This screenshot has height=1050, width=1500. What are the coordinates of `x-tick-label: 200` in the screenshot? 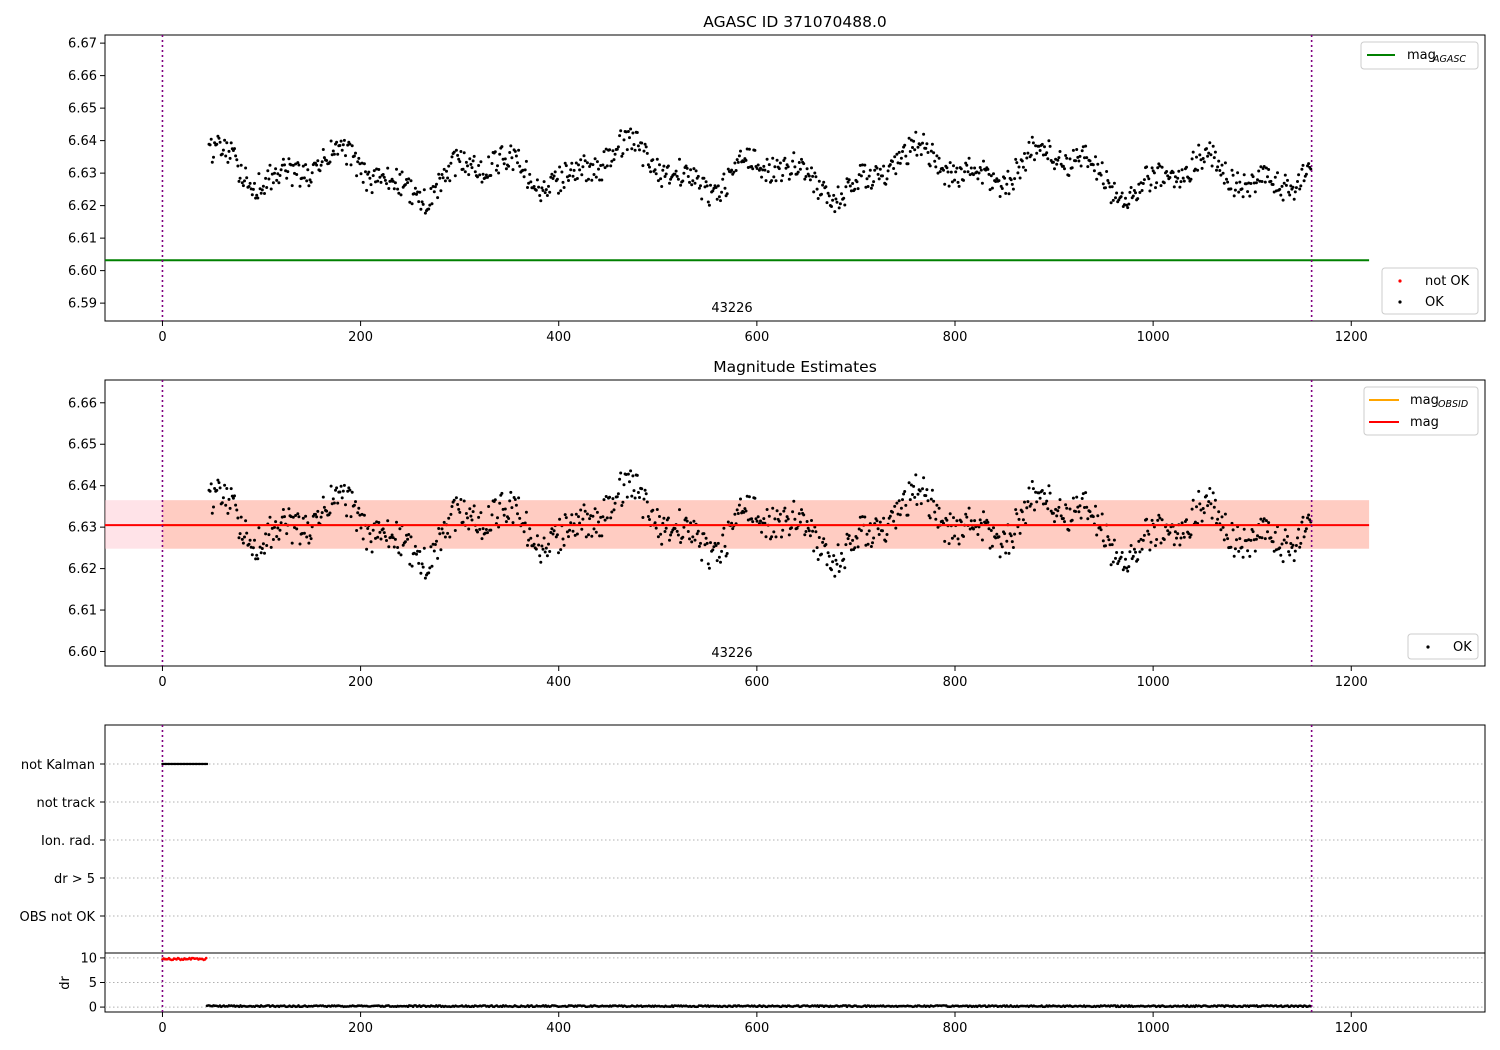 It's located at (360, 337).